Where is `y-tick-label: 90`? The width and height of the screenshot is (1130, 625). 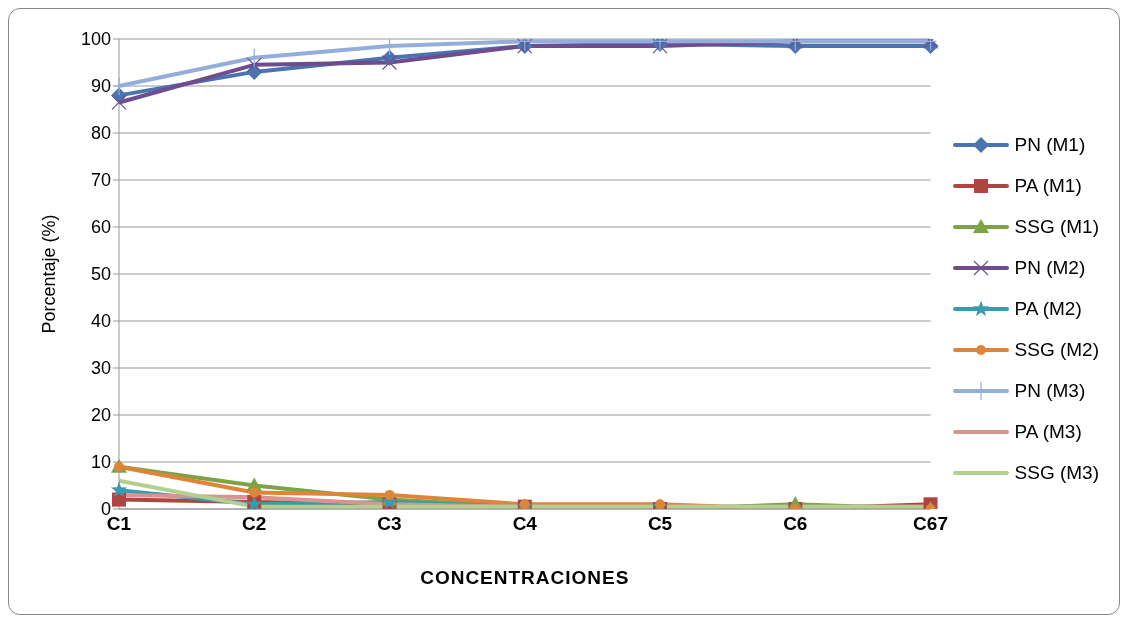 y-tick-label: 90 is located at coordinates (100, 86).